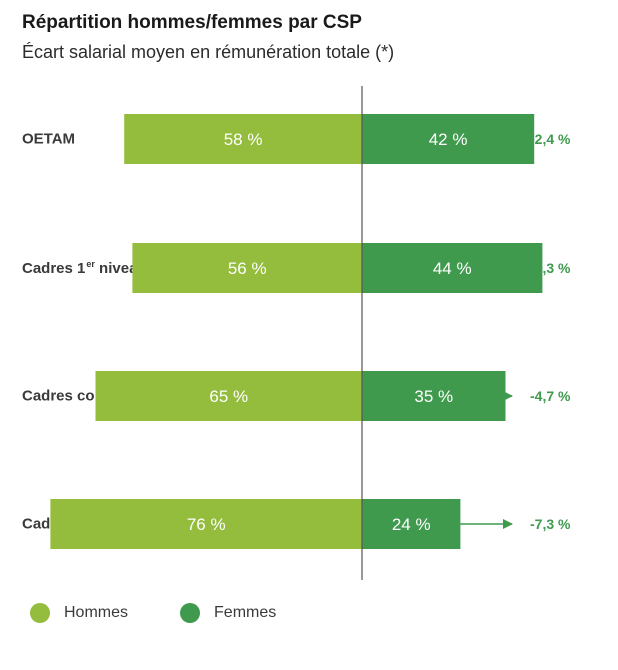  I want to click on legend-label-hommes: Hommes, so click(96, 612).